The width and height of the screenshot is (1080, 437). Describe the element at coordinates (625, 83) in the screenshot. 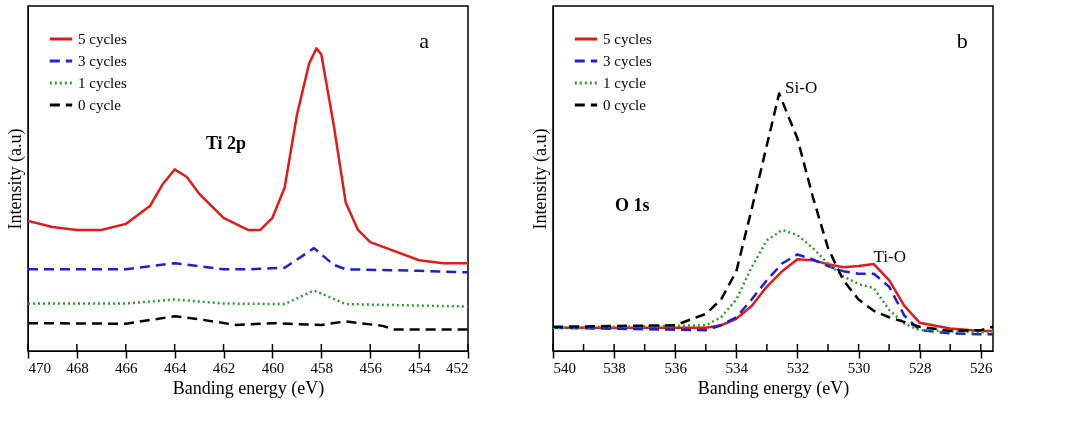

I see `legend-label: 1 cycle` at that location.